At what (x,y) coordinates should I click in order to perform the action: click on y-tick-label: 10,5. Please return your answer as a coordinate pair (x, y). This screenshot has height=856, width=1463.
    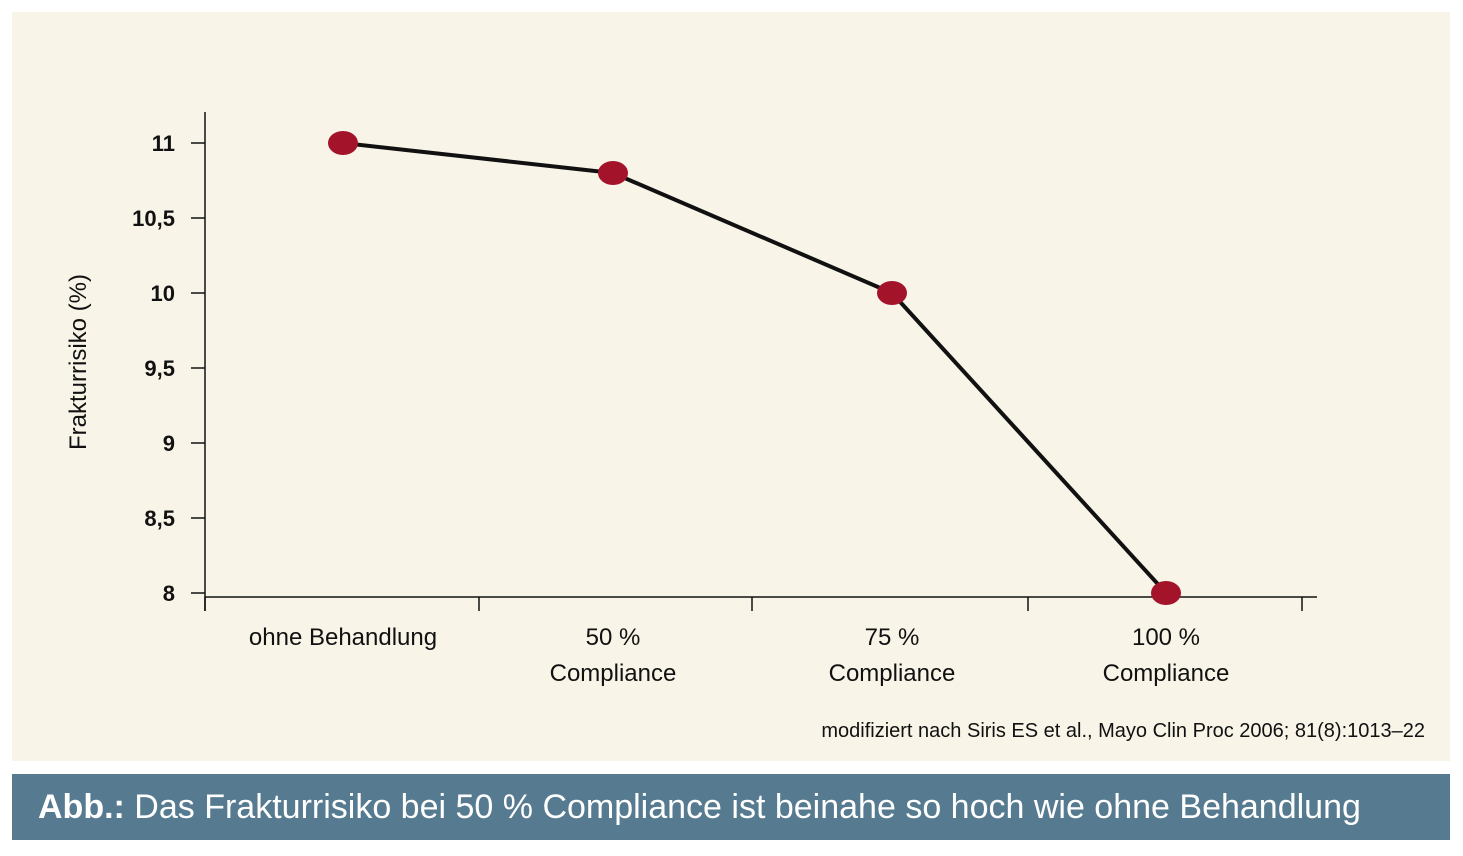
    Looking at the image, I should click on (153, 218).